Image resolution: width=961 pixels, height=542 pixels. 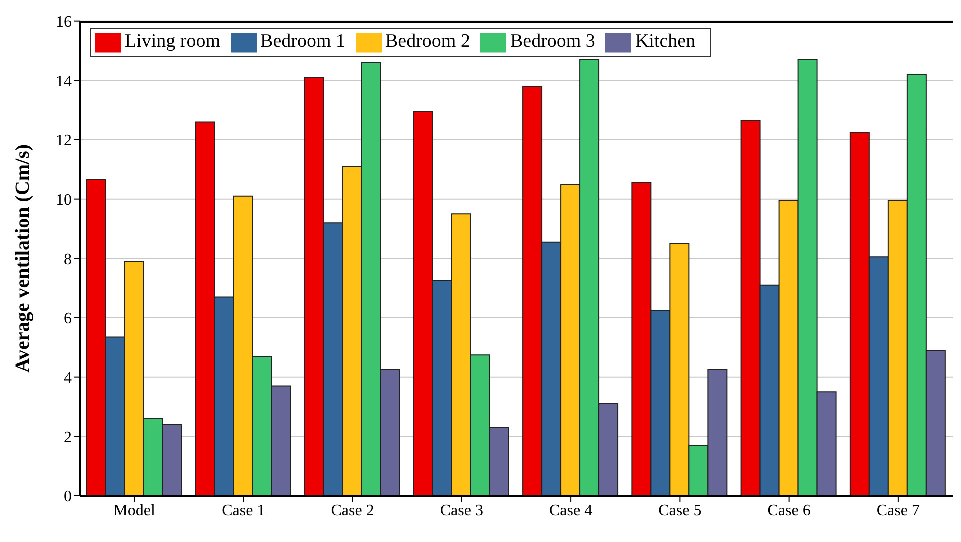 I want to click on y-tick-label: 10, so click(x=64, y=201).